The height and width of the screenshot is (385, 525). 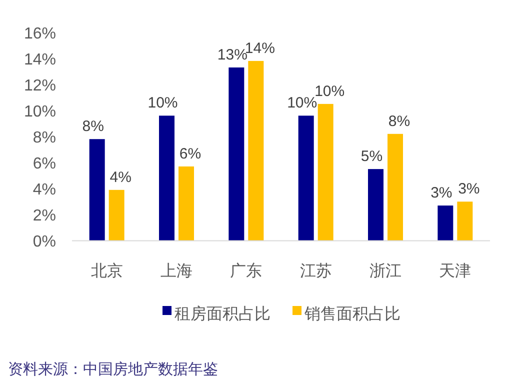 What do you see at coordinates (113, 369) in the screenshot?
I see `annotation: 资料来源：中国房地产数据年鉴` at bounding box center [113, 369].